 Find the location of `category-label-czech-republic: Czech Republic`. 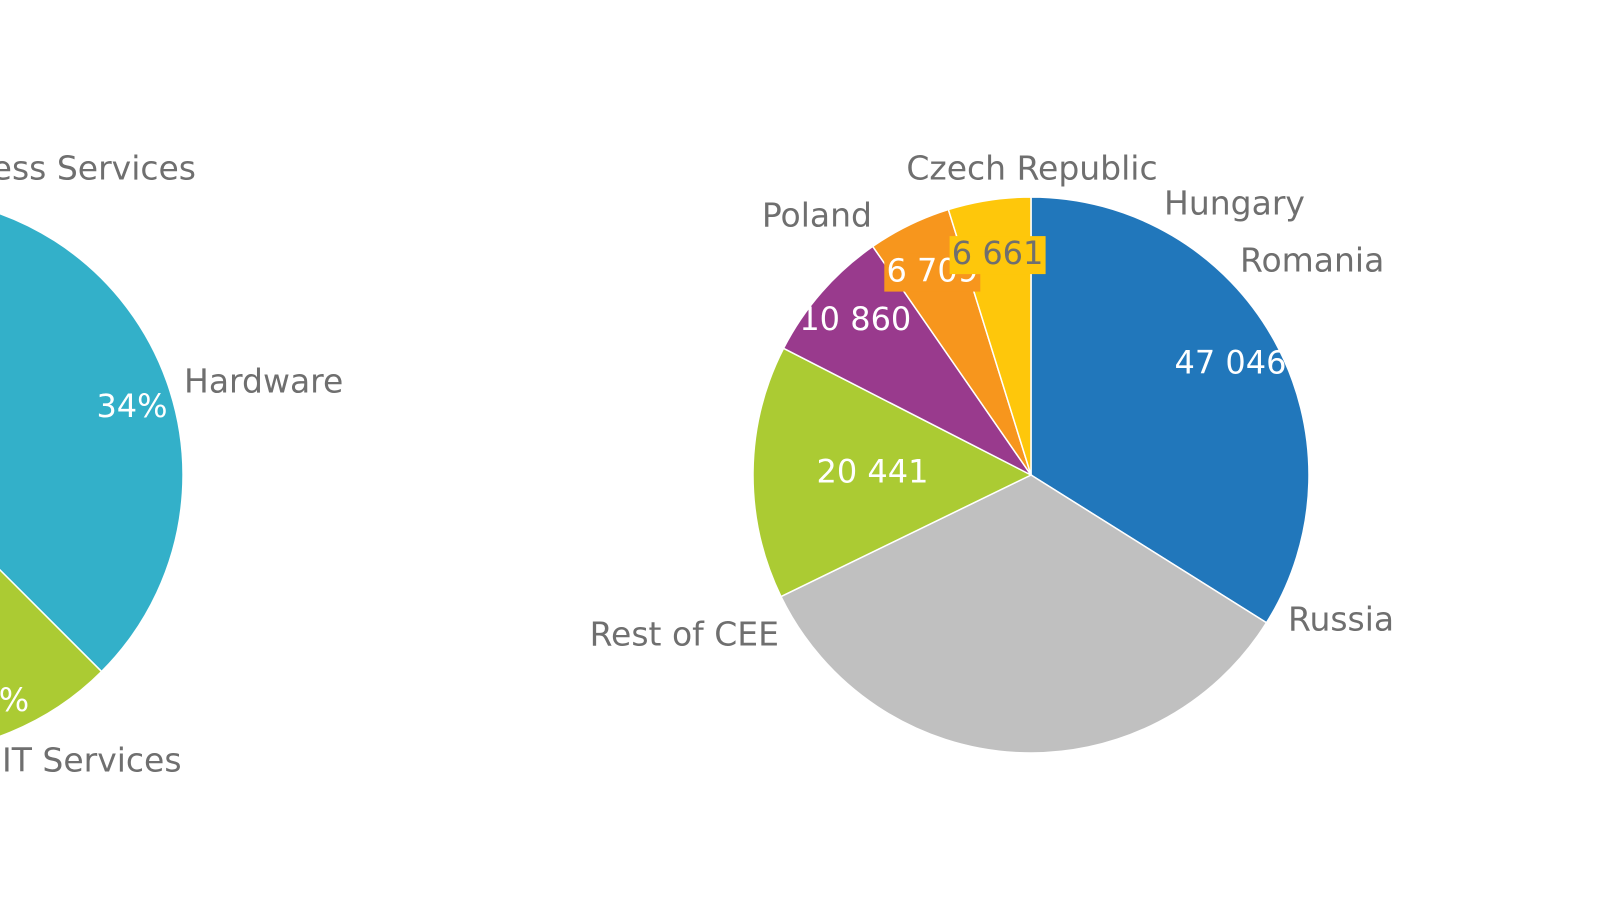

category-label-czech-republic: Czech Republic is located at coordinates (1031, 168).